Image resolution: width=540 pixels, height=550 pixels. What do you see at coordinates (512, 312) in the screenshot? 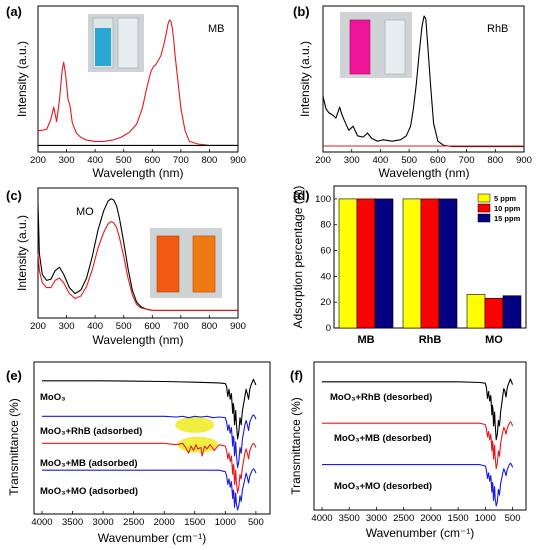
I see `bar-MO-15ppm` at bounding box center [512, 312].